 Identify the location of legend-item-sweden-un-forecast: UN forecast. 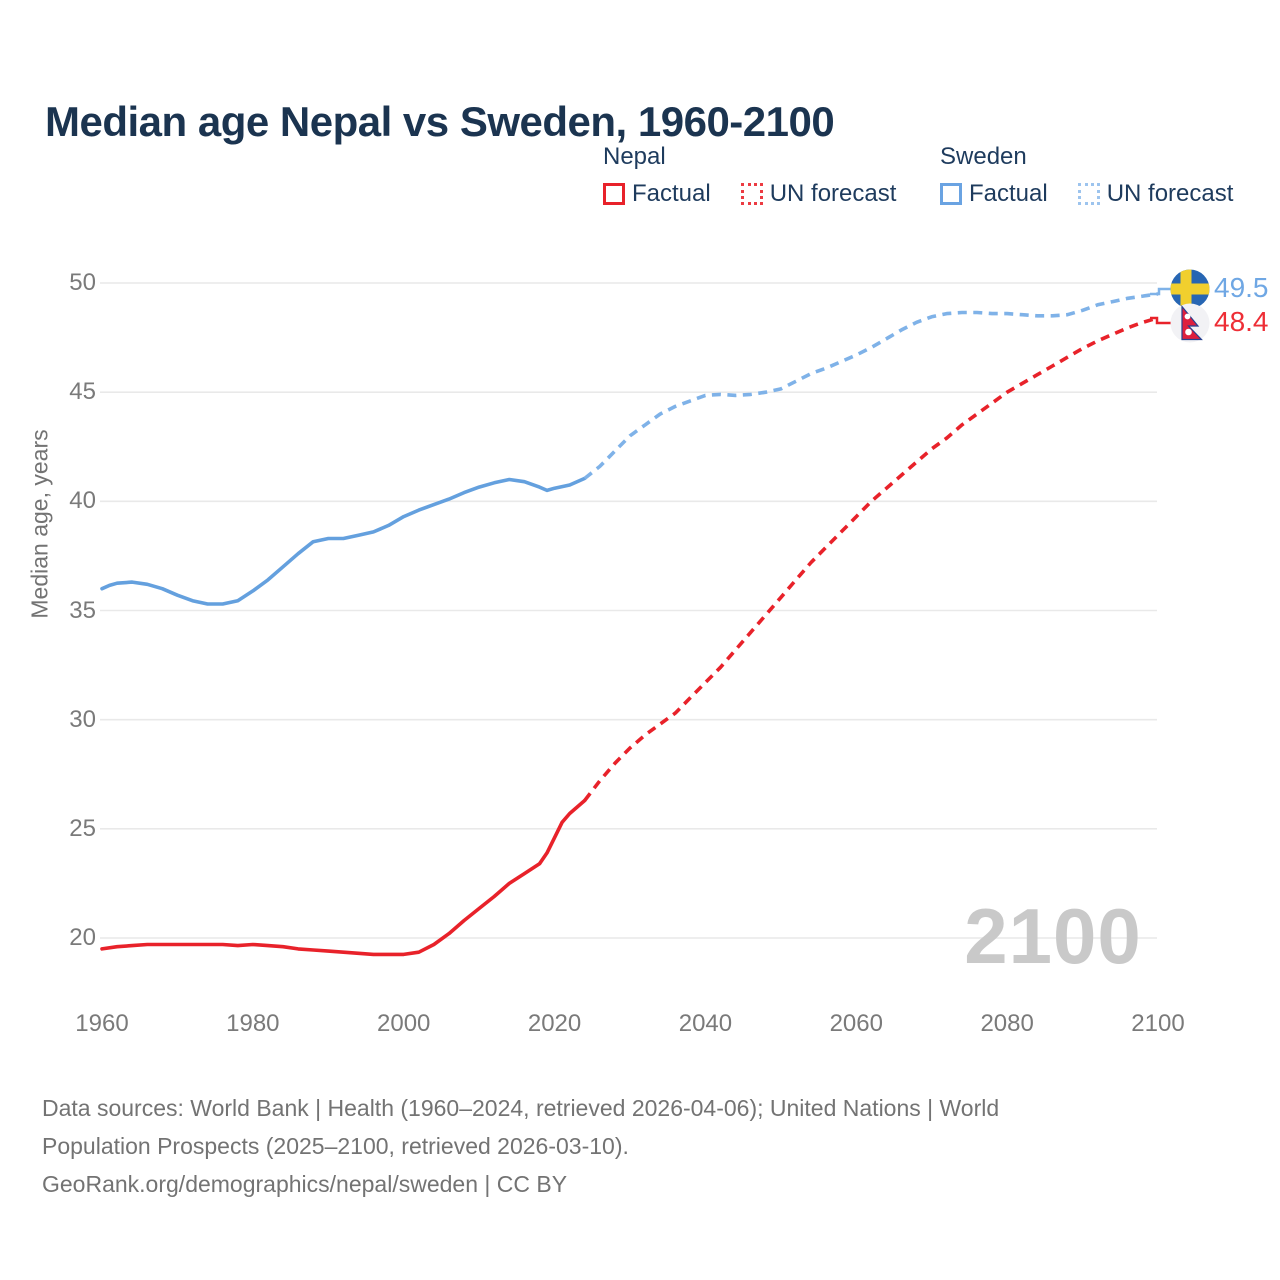
(1155, 194).